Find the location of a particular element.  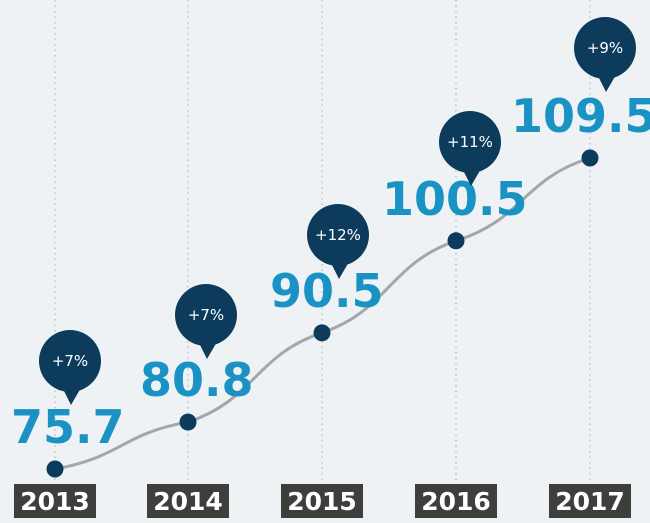

data-point-2016 is located at coordinates (456, 241).